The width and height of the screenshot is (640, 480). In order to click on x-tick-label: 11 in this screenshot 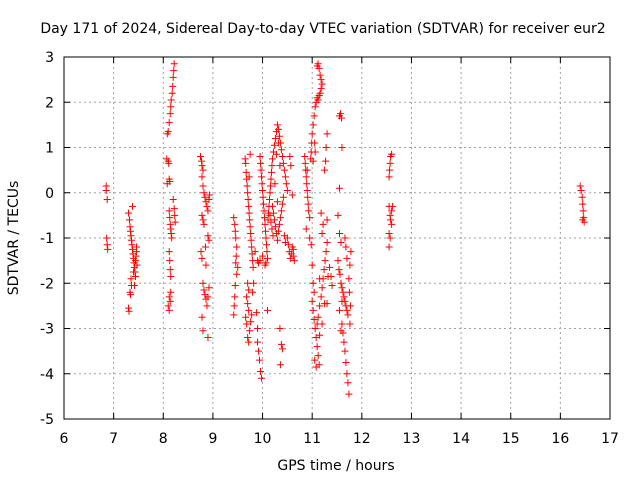, I will do `click(312, 439)`.